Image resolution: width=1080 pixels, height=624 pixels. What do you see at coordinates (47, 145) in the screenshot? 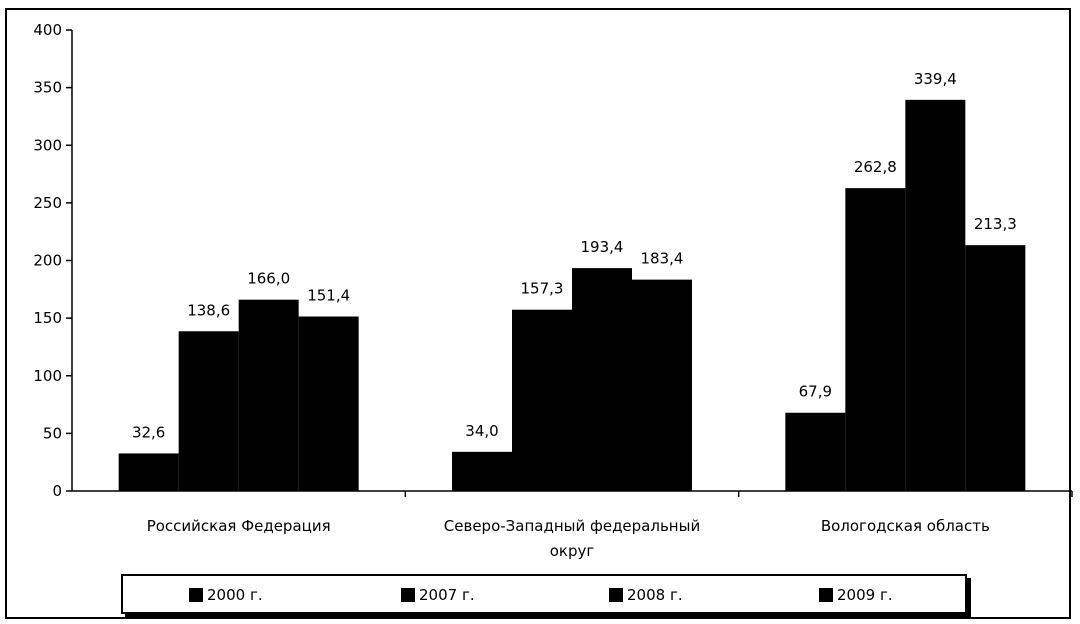
I see `y-tick-label: 300` at bounding box center [47, 145].